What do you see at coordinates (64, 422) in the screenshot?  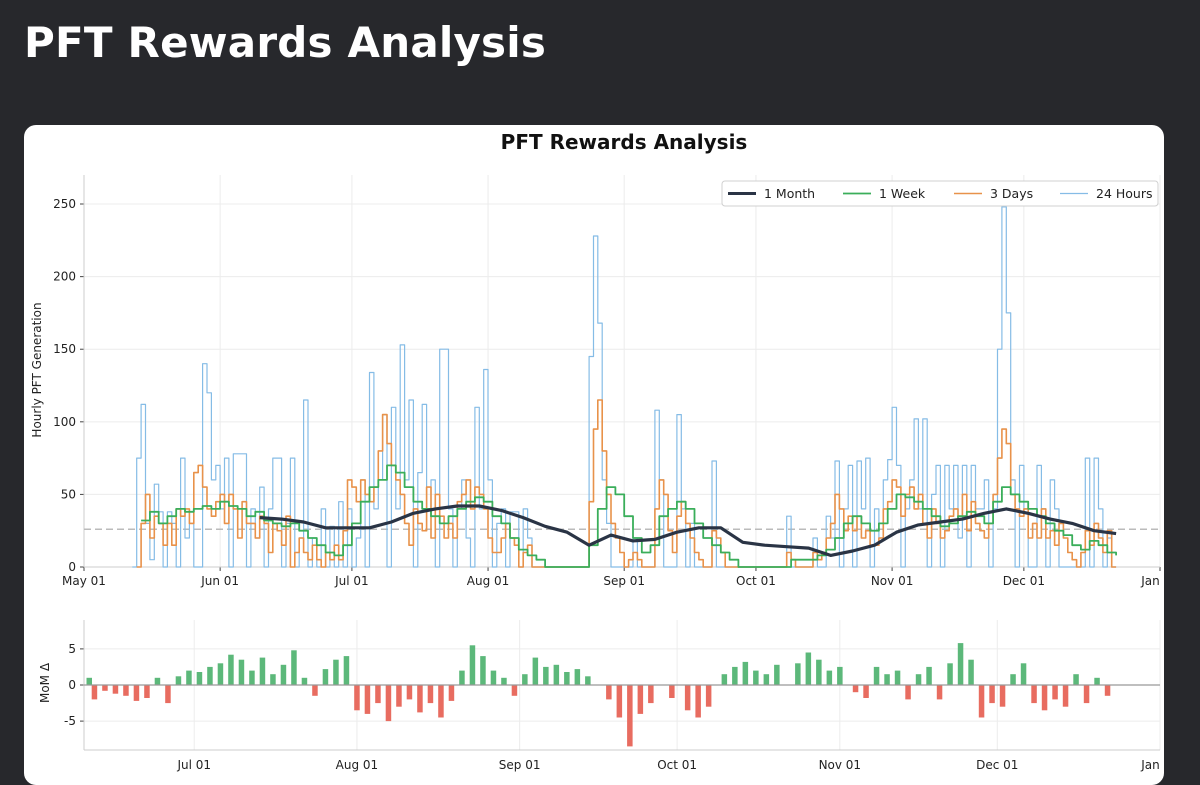 I see `y-tick-label: 100` at bounding box center [64, 422].